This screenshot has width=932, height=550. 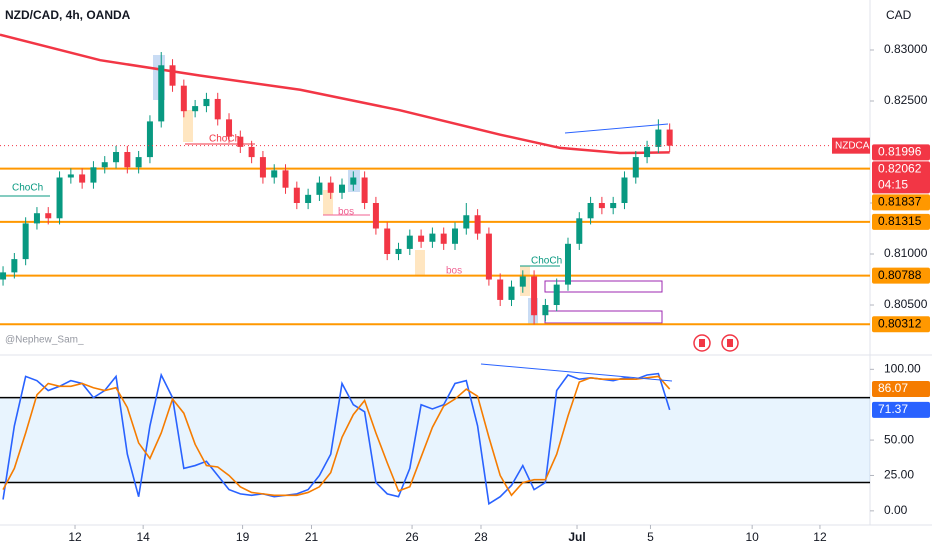 I want to click on price-tag-label: 0.80788, so click(x=900, y=275).